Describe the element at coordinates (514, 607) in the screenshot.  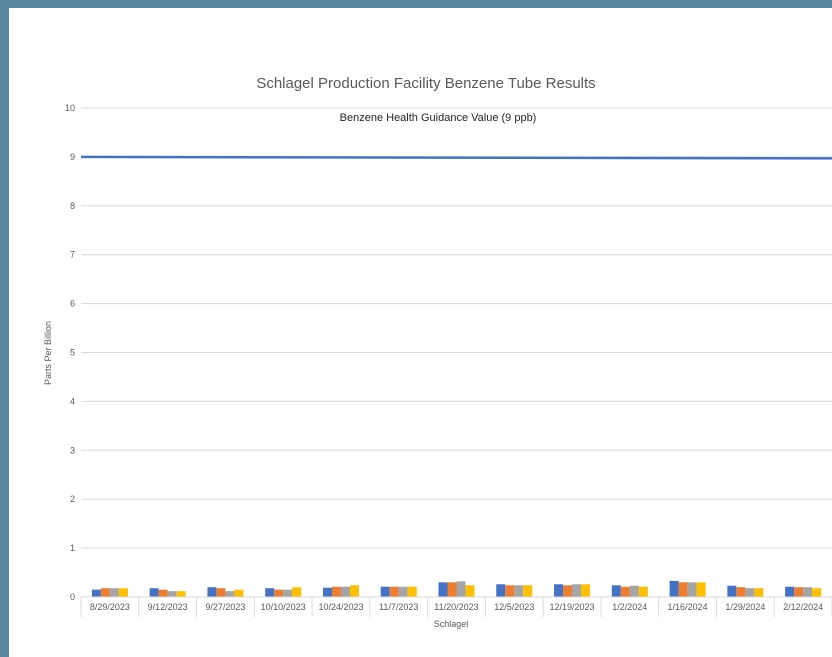
I see `x-tick-label: 12/5/2023` at that location.